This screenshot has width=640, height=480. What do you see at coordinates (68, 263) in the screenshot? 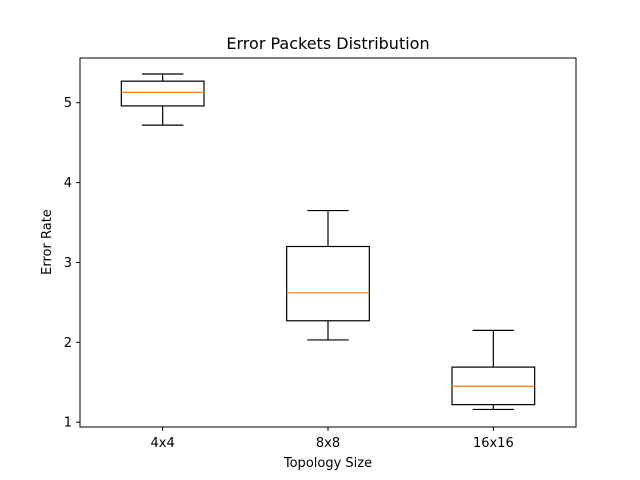
I see `y-tick-label-3: 3` at bounding box center [68, 263].